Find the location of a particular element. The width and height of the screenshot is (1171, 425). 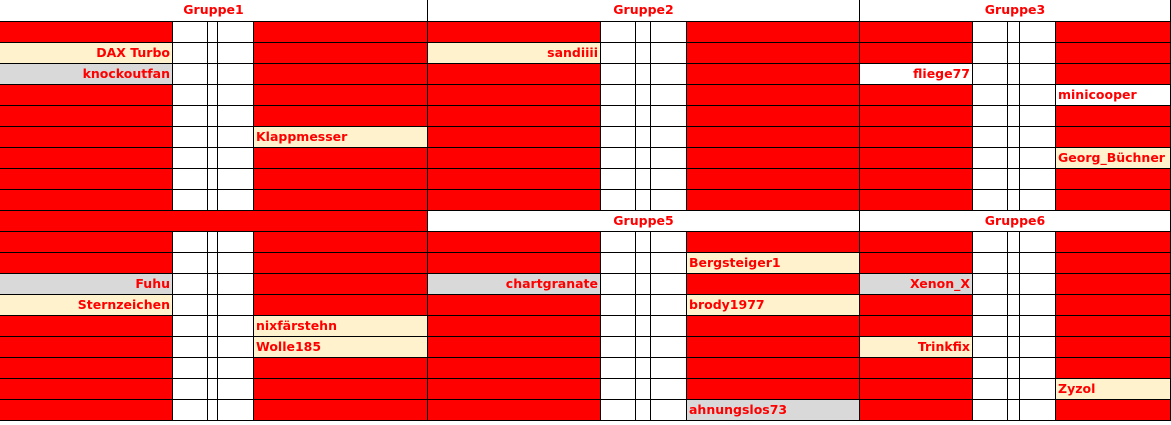

player-name: chartgranate is located at coordinates (514, 284).